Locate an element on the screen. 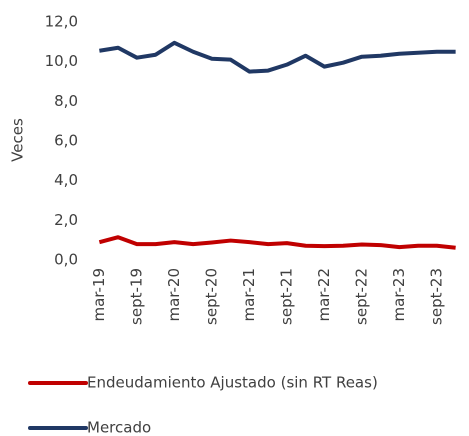  x-tick-label: mar-23 is located at coordinates (399, 295).